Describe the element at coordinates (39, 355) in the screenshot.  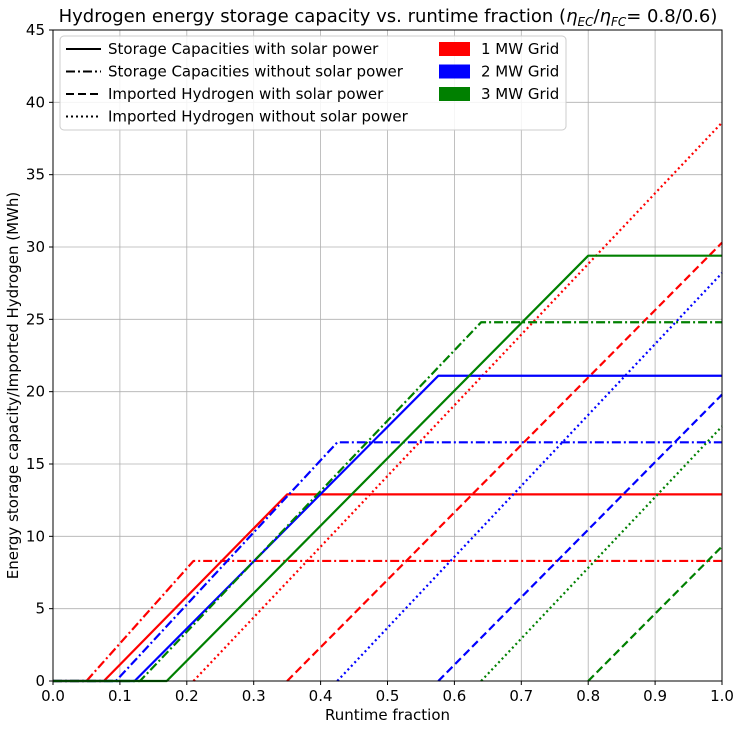
I see `y-axis-ticks: 0 5 10 15 20 25 30 35 40 45` at that location.